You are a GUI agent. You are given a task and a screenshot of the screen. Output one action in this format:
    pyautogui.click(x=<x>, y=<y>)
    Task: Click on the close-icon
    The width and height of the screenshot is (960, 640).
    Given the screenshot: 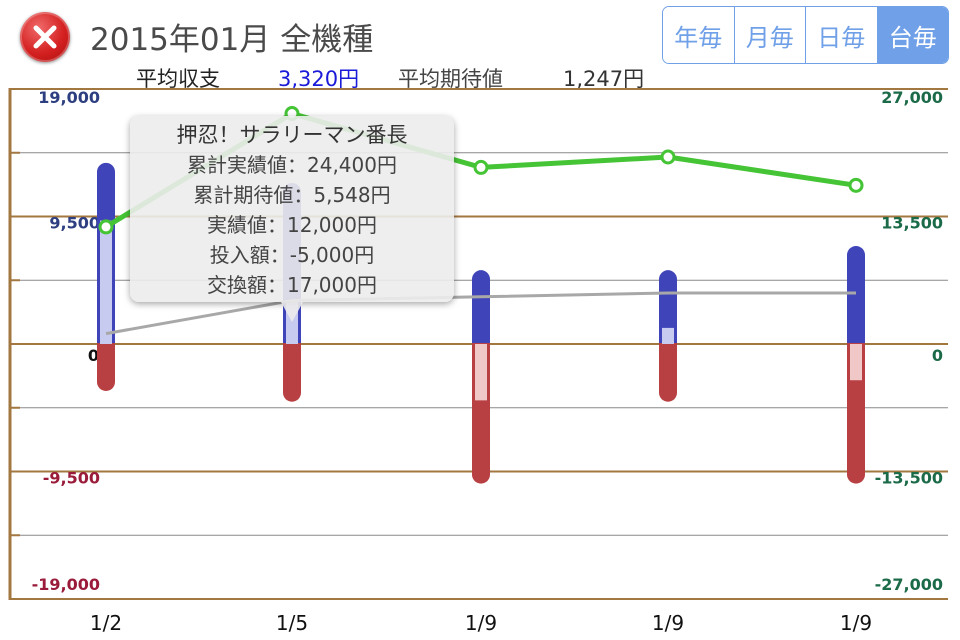 What is the action you would take?
    pyautogui.click(x=45, y=37)
    